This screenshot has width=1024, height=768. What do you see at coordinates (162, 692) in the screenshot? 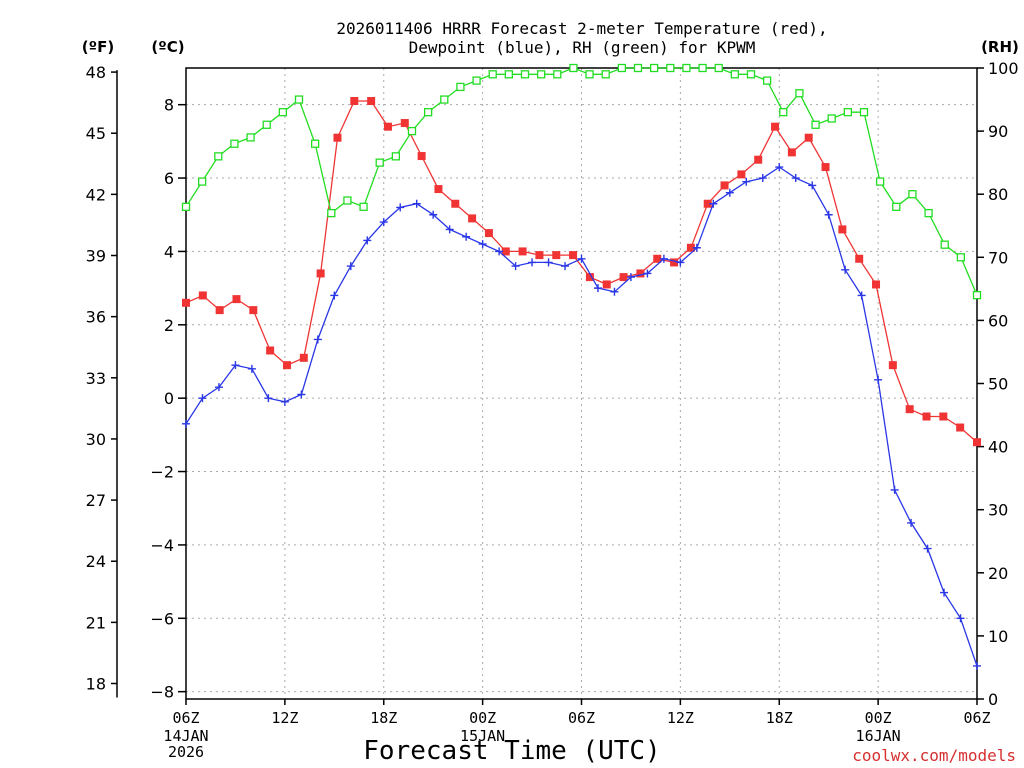
I see `celsius-tick-label: −8` at bounding box center [162, 692].